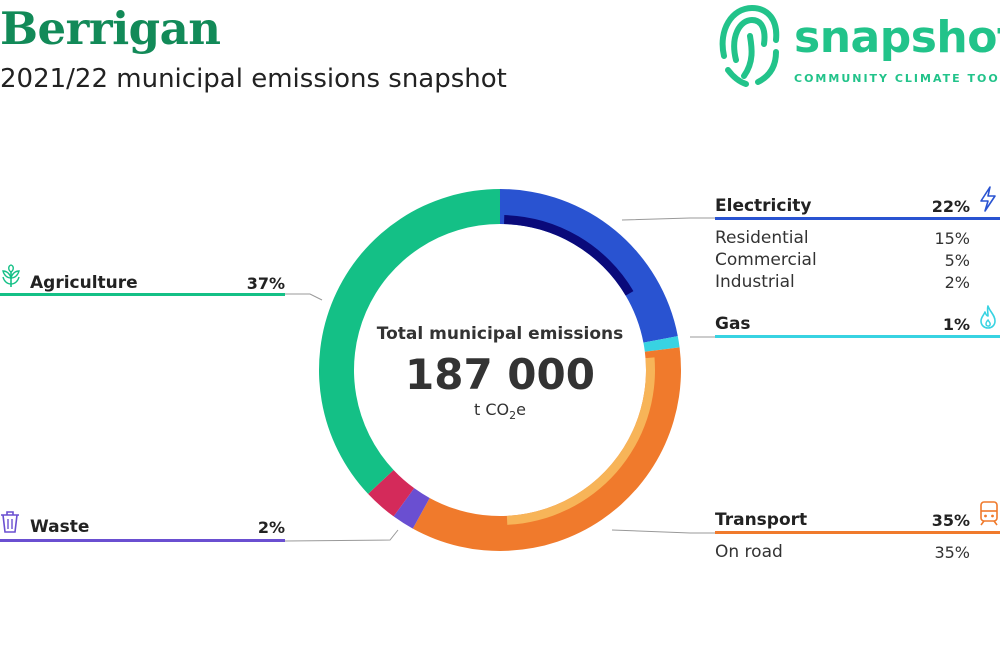 The image size is (1000, 650). I want to click on residential-percent: 15%, so click(952, 238).